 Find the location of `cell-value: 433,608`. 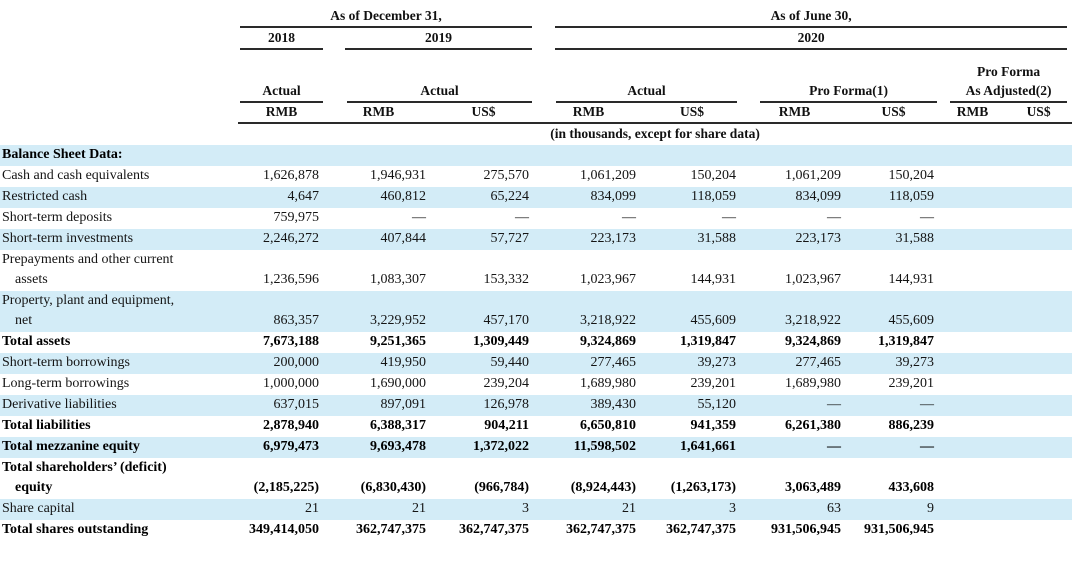

cell-value: 433,608 is located at coordinates (911, 487).